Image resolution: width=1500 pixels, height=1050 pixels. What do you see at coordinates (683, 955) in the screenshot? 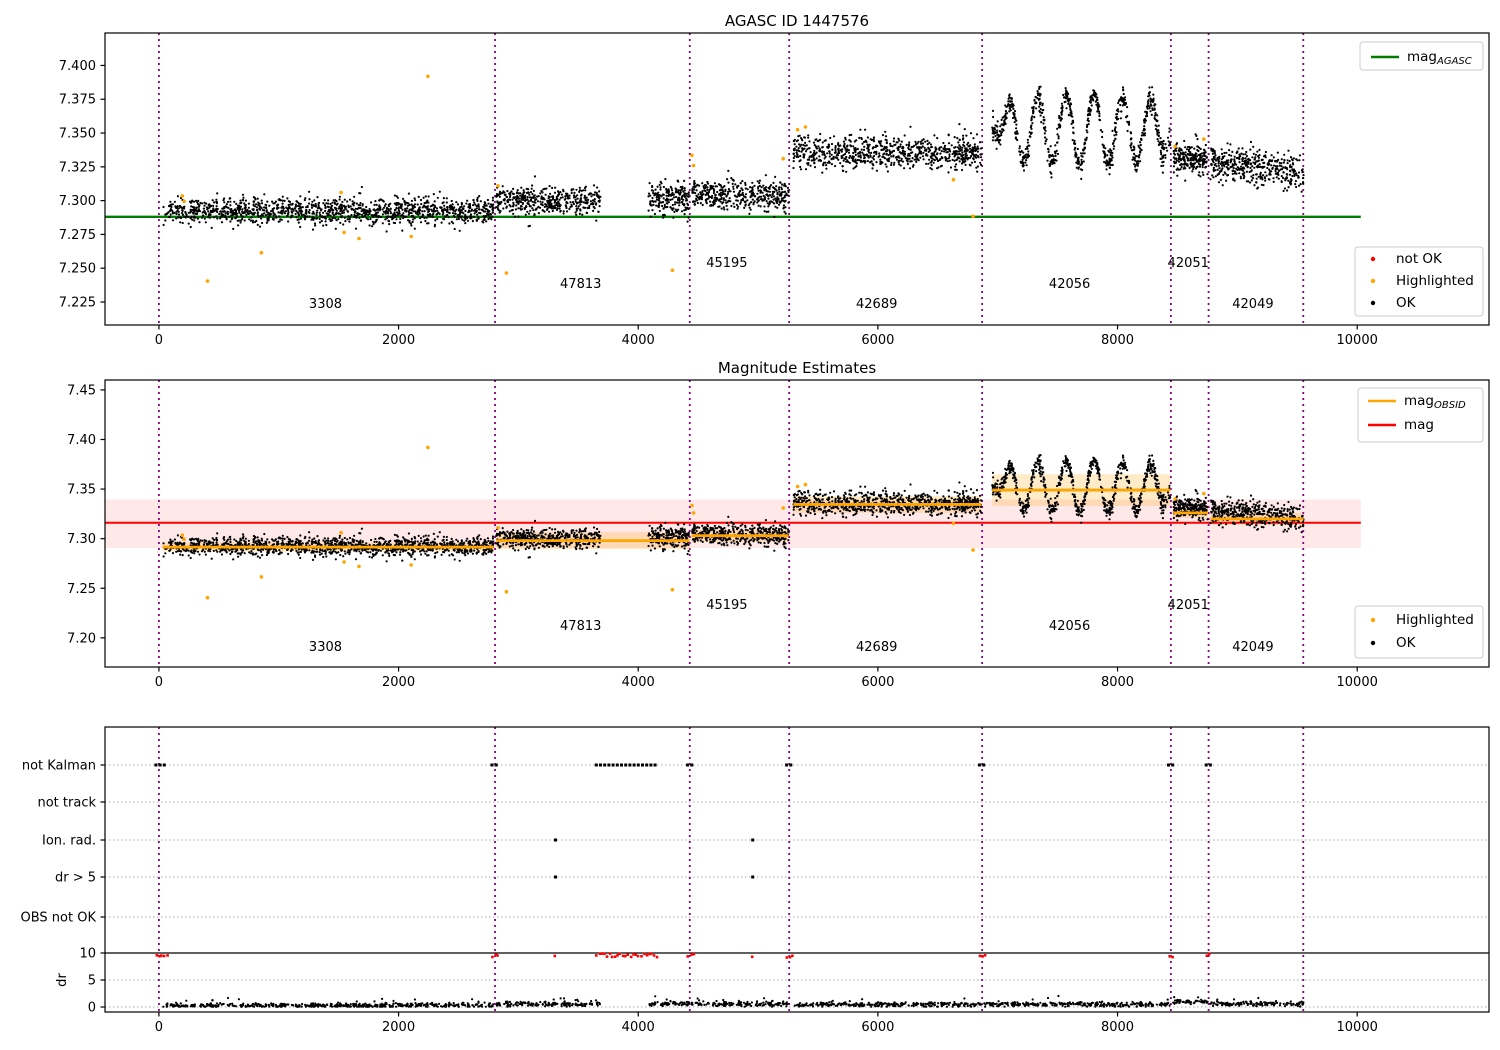
I see `dr-not-ok-points` at bounding box center [683, 955].